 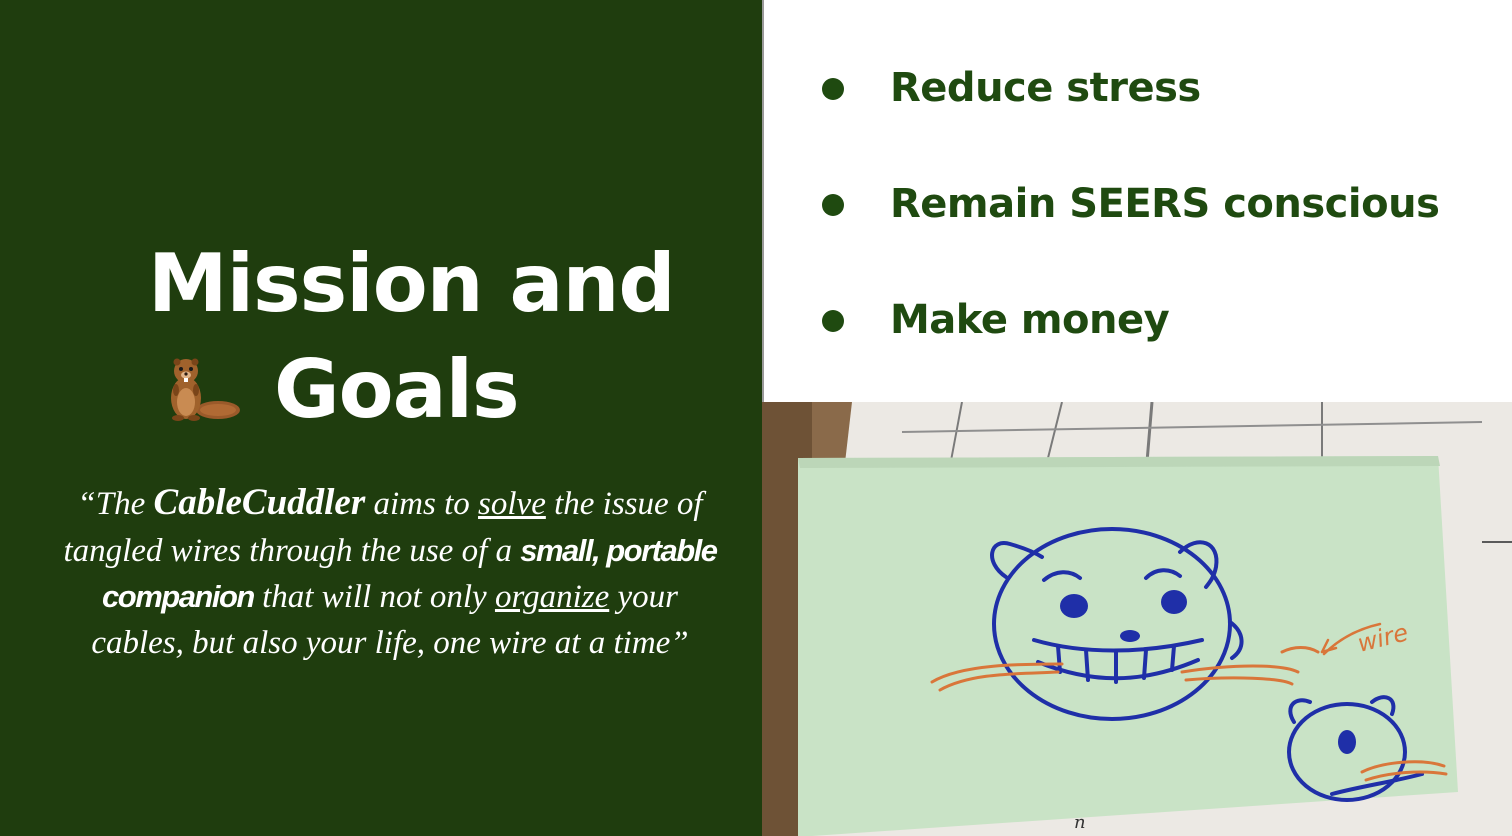 I want to click on goal-item: Reduce stress, so click(x=1162, y=116).